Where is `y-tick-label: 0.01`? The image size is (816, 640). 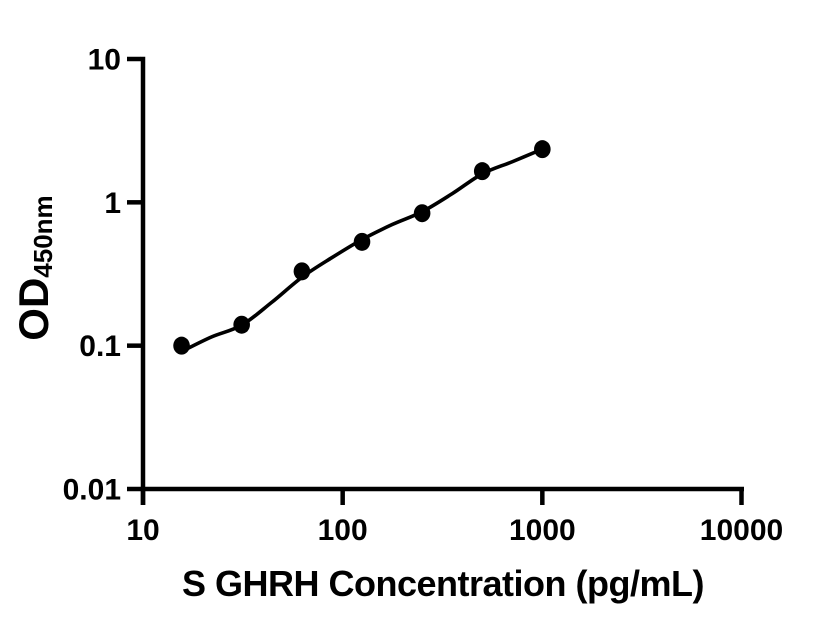
y-tick-label: 0.01 is located at coordinates (92, 490).